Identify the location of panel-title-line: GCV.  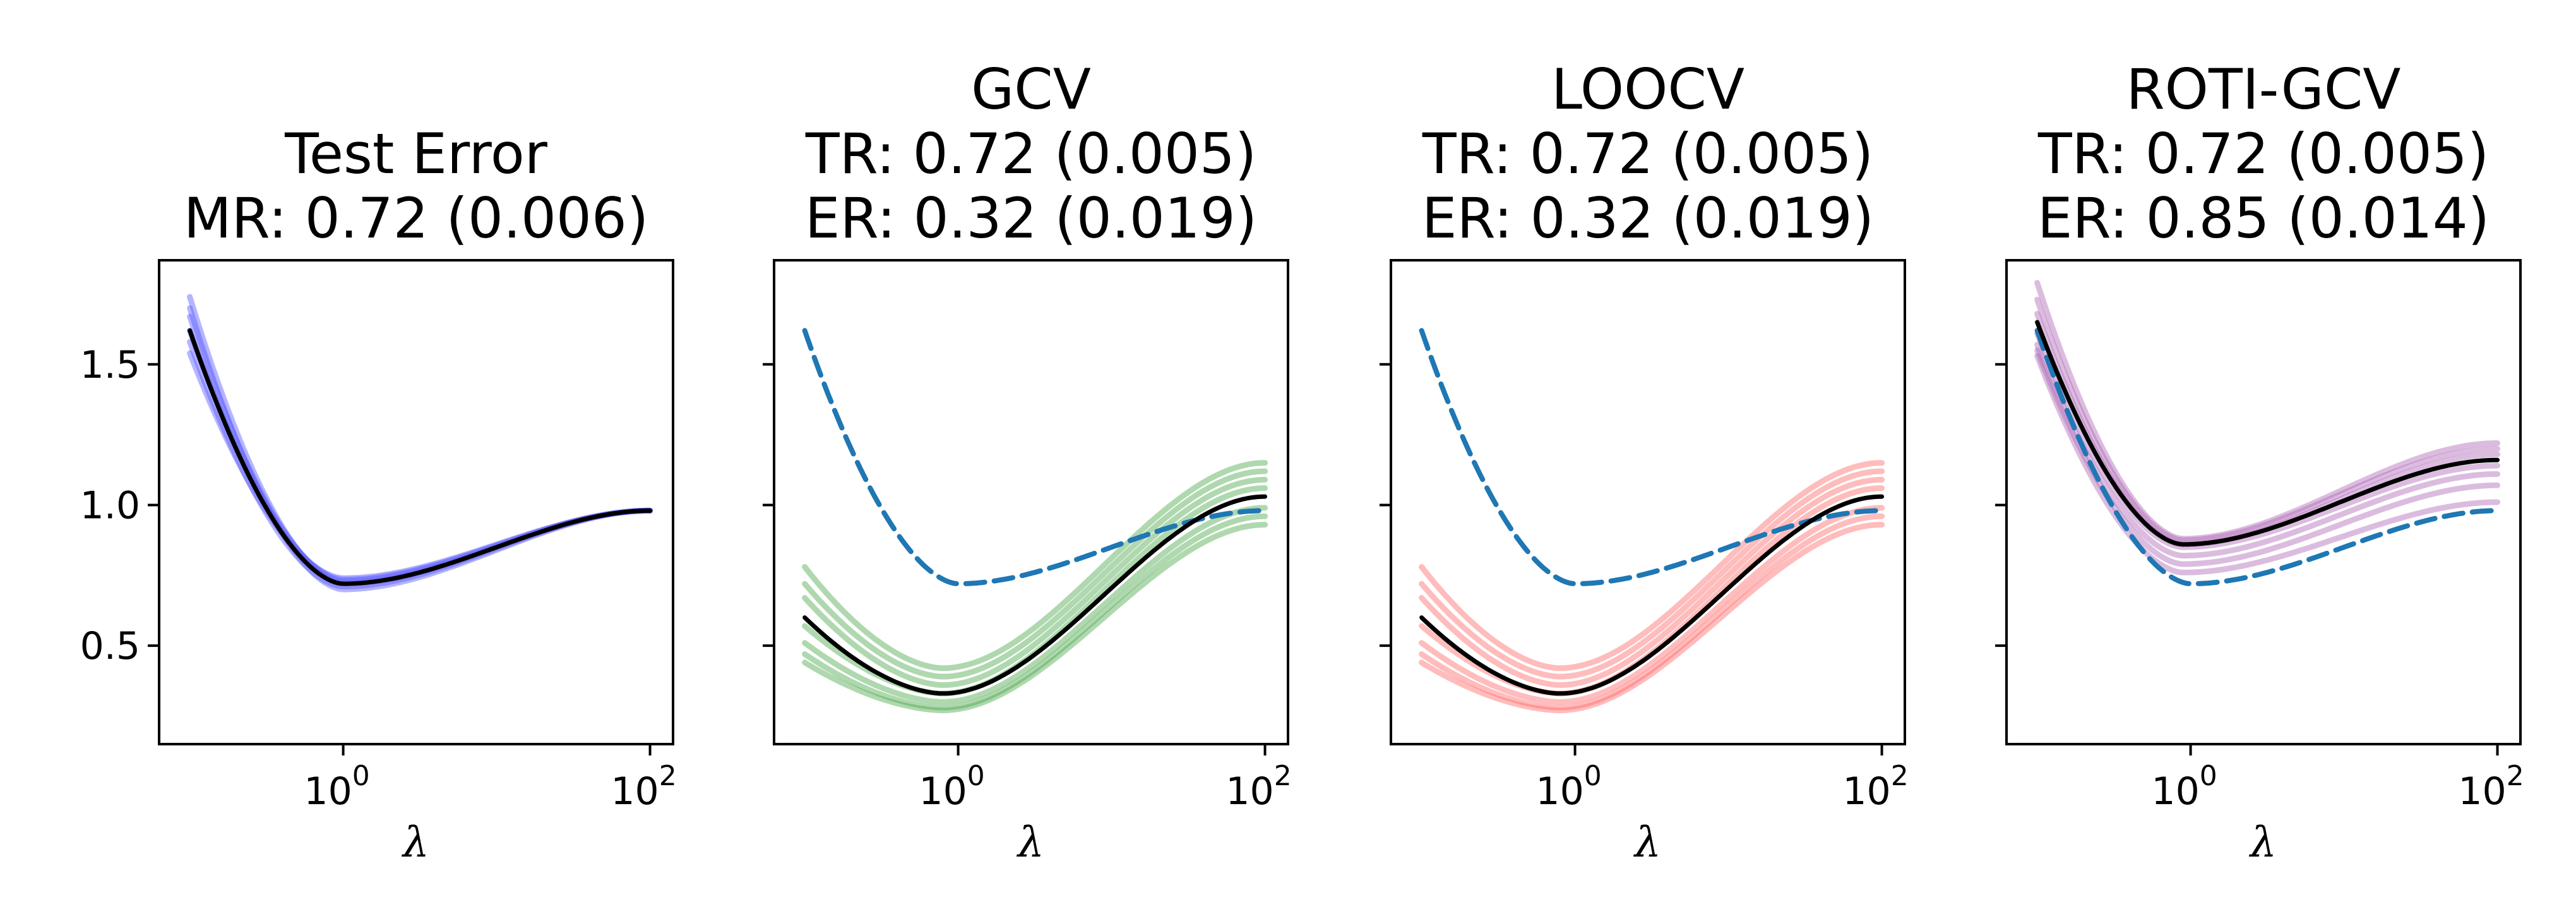
(1031, 89).